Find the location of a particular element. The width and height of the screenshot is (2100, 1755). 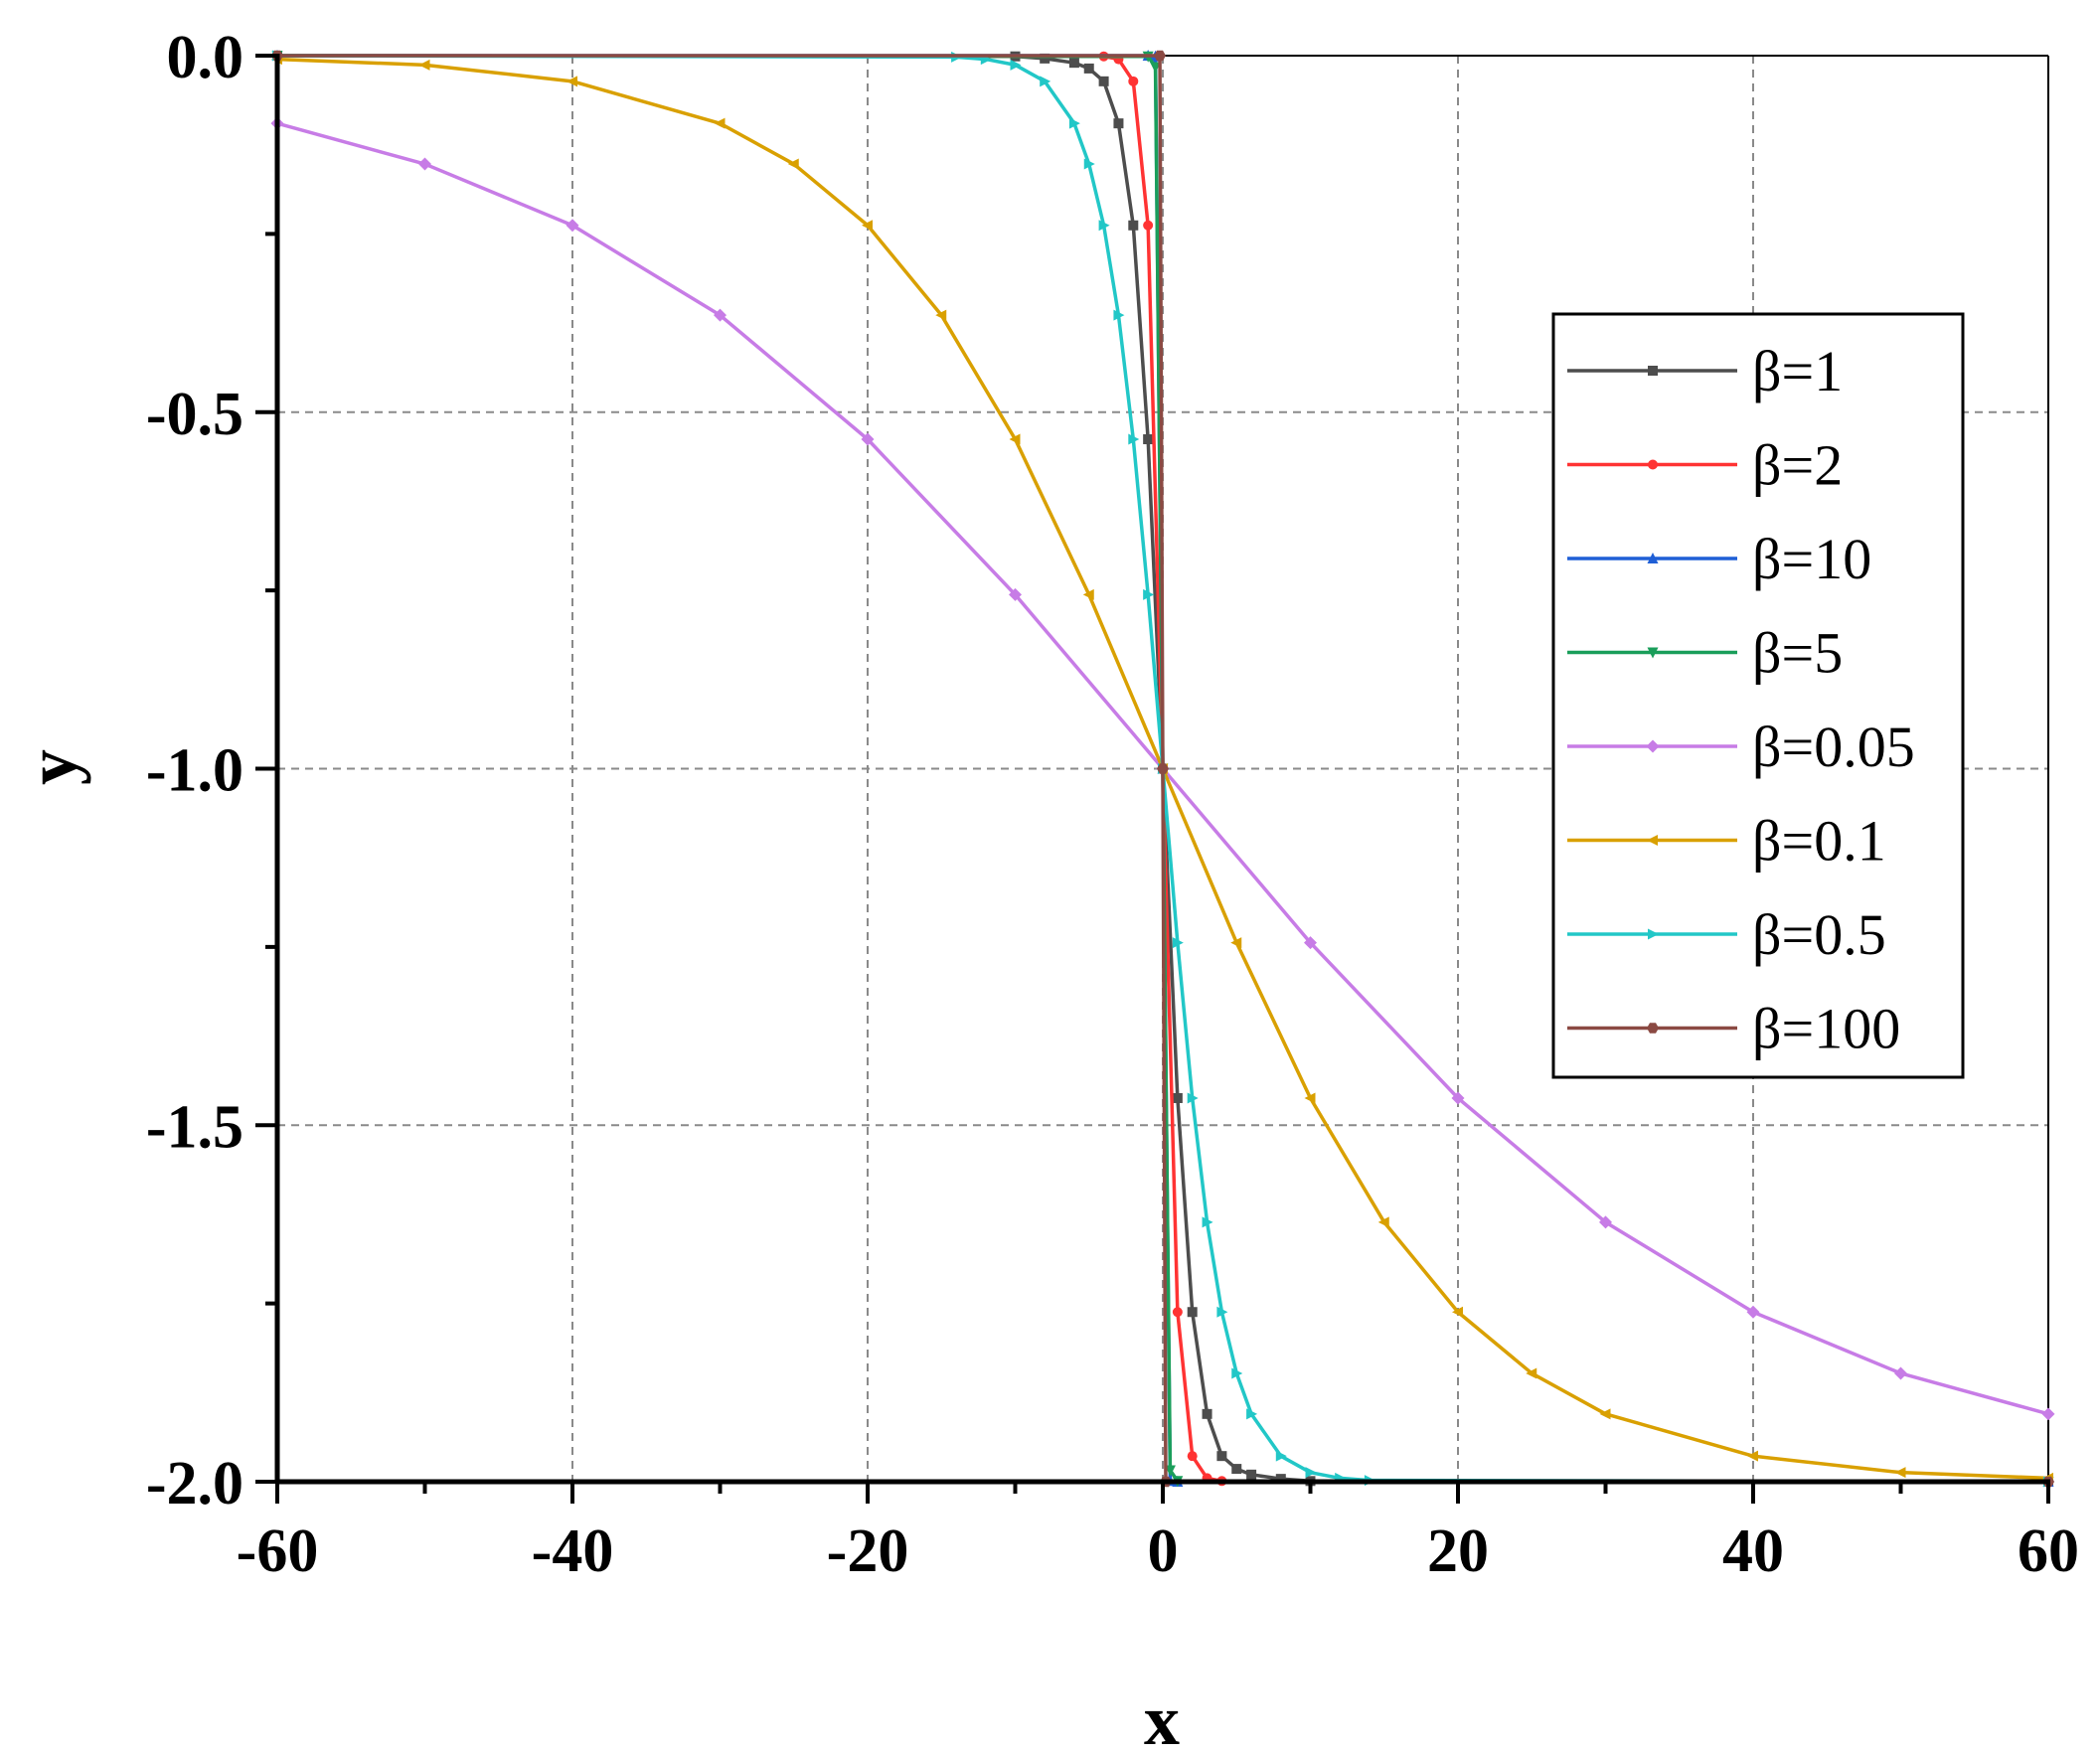

legend-label: β=10 is located at coordinates (1811, 559).